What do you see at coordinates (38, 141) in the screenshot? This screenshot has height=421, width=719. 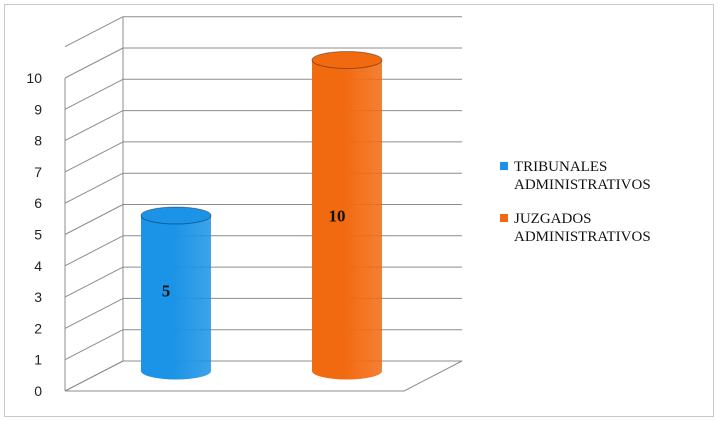 I see `y-tick-label: 8` at bounding box center [38, 141].